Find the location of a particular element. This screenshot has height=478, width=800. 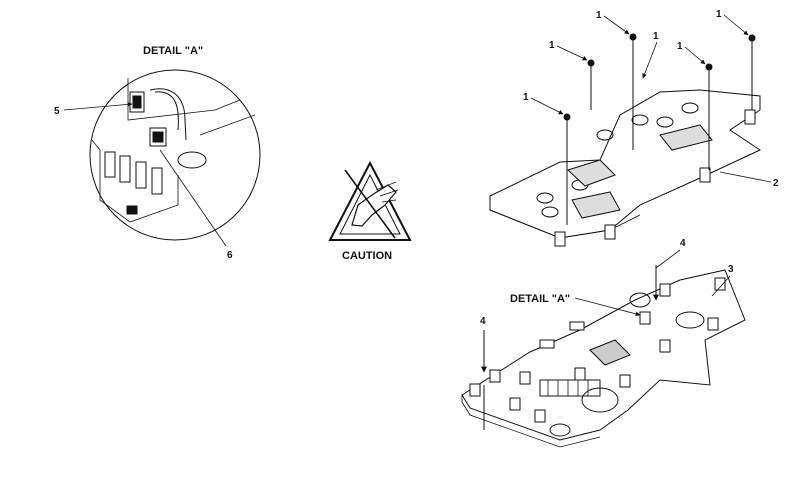

callout-1-b: 1 is located at coordinates (552, 45).